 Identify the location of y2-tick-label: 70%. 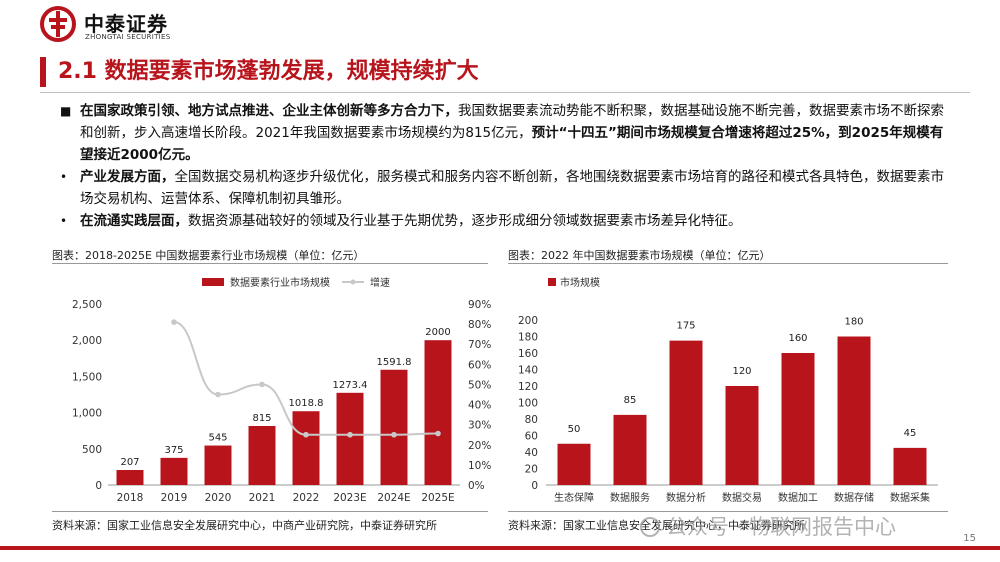
(479, 345).